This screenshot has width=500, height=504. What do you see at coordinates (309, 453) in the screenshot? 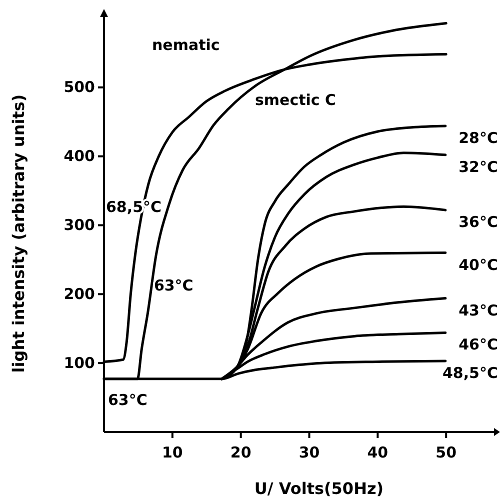
I see `x-tick-label: 30` at bounding box center [309, 453].